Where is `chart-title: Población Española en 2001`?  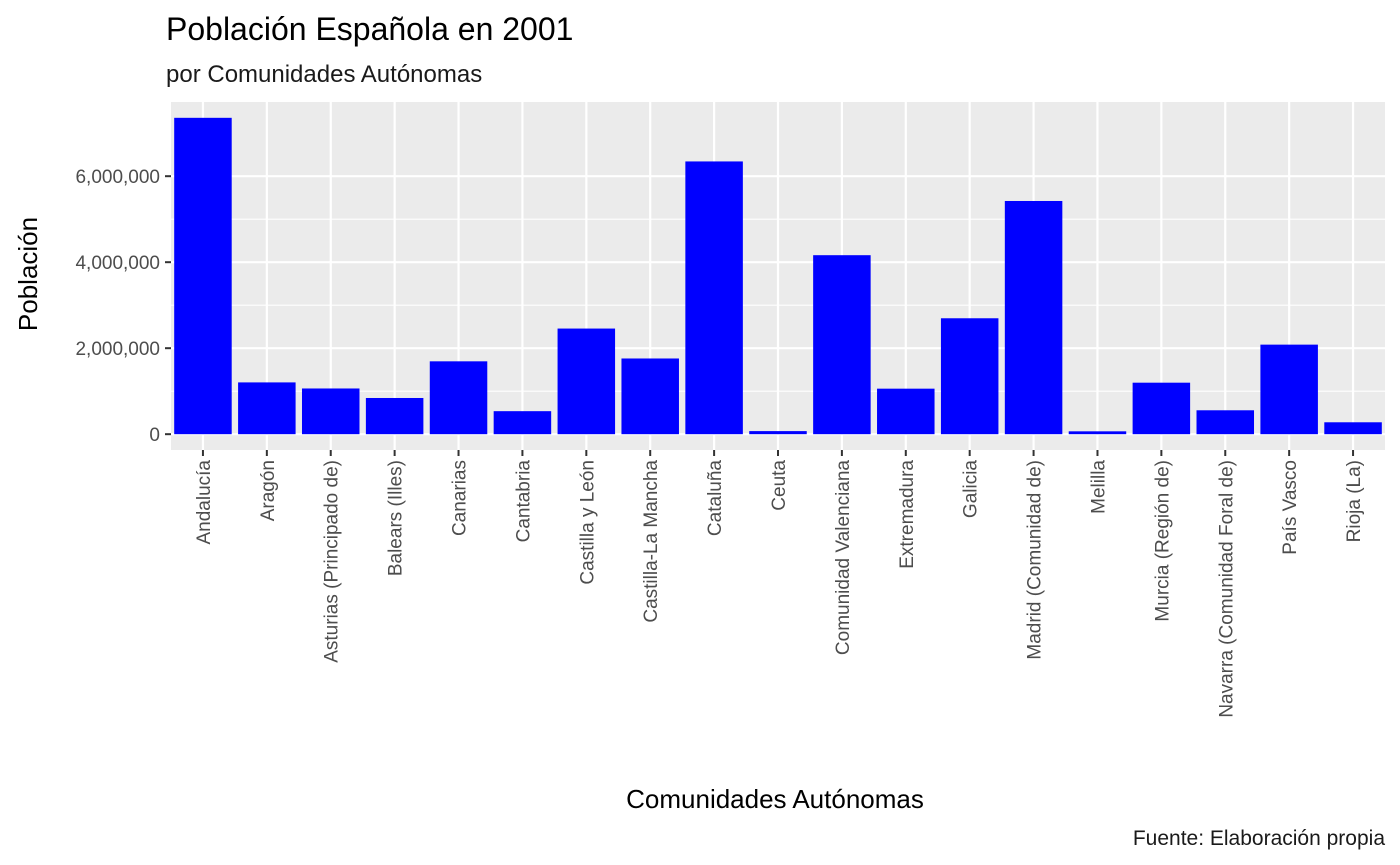 chart-title: Población Española en 2001 is located at coordinates (369, 29).